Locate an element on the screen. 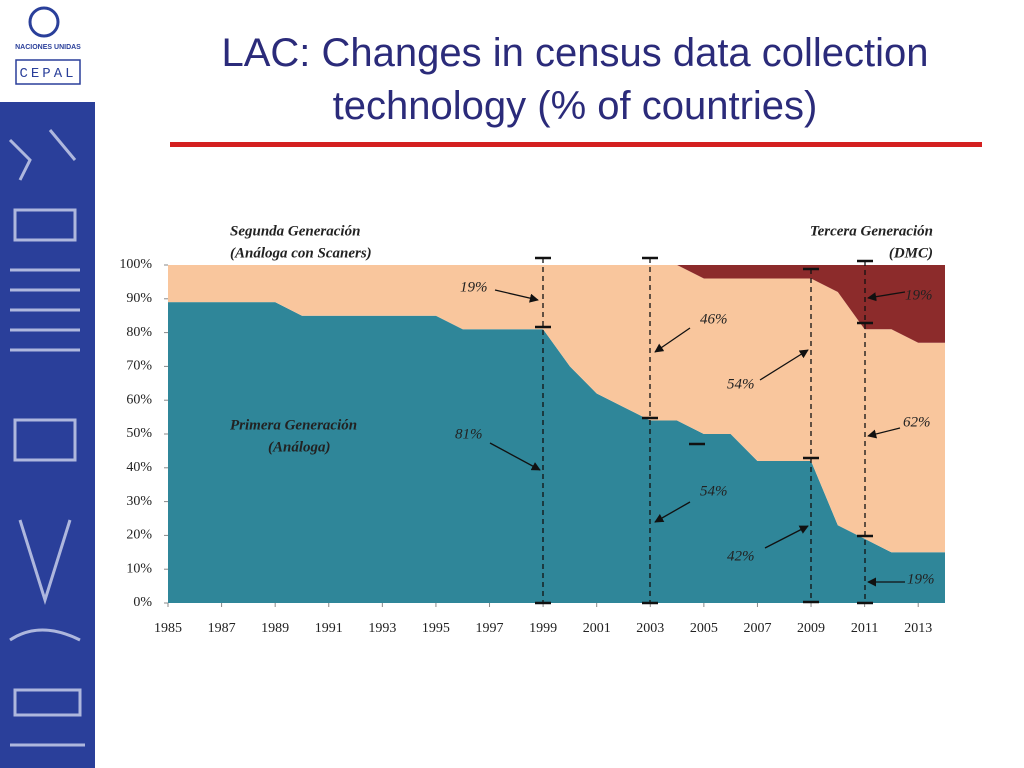 The width and height of the screenshot is (1024, 768). y-tick-label: 100% is located at coordinates (135, 264).